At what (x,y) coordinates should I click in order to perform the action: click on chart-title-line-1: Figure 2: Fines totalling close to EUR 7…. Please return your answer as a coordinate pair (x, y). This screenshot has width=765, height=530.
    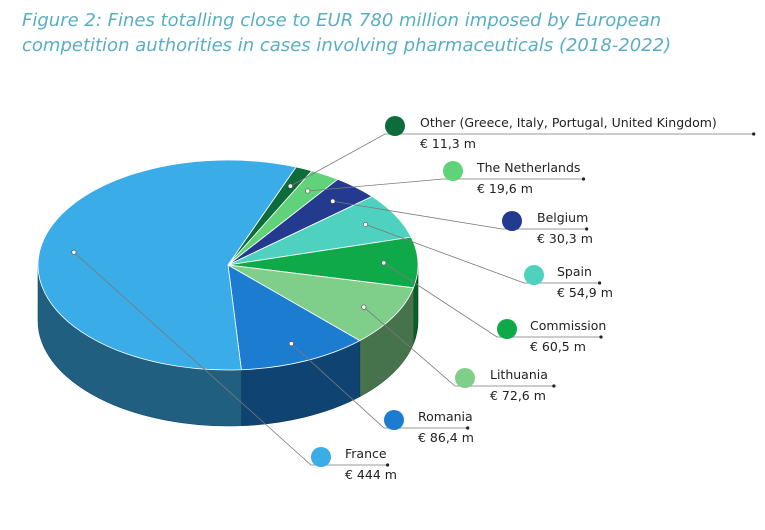
    Looking at the image, I should click on (342, 20).